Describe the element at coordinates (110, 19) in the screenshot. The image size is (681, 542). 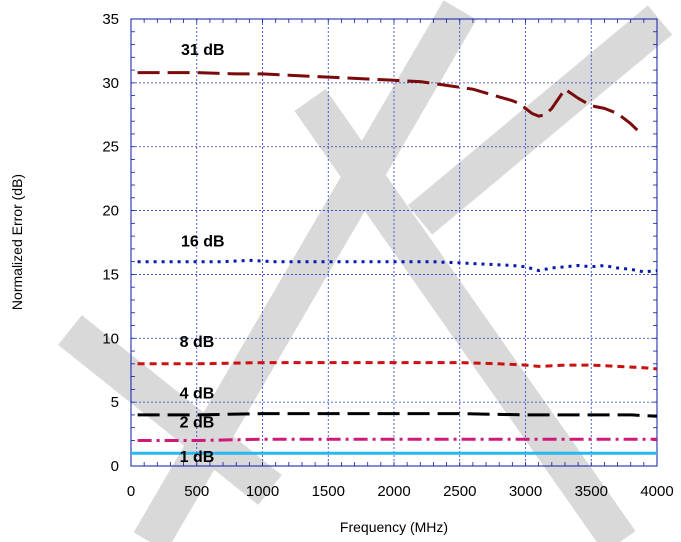
I see `y-tick-label: 35` at that location.